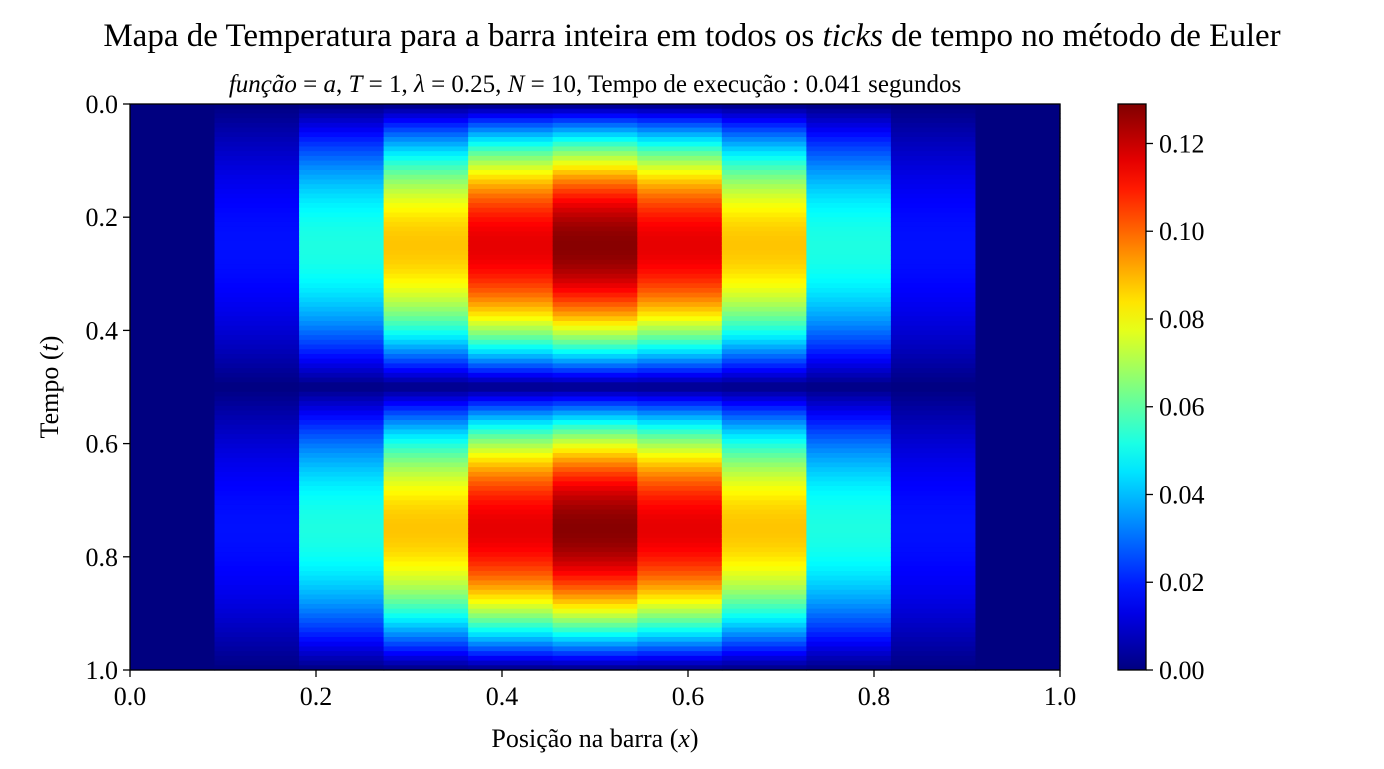 The width and height of the screenshot is (1384, 769). What do you see at coordinates (1182, 143) in the screenshot?
I see `colorbar-tick-label: 0.12` at bounding box center [1182, 143].